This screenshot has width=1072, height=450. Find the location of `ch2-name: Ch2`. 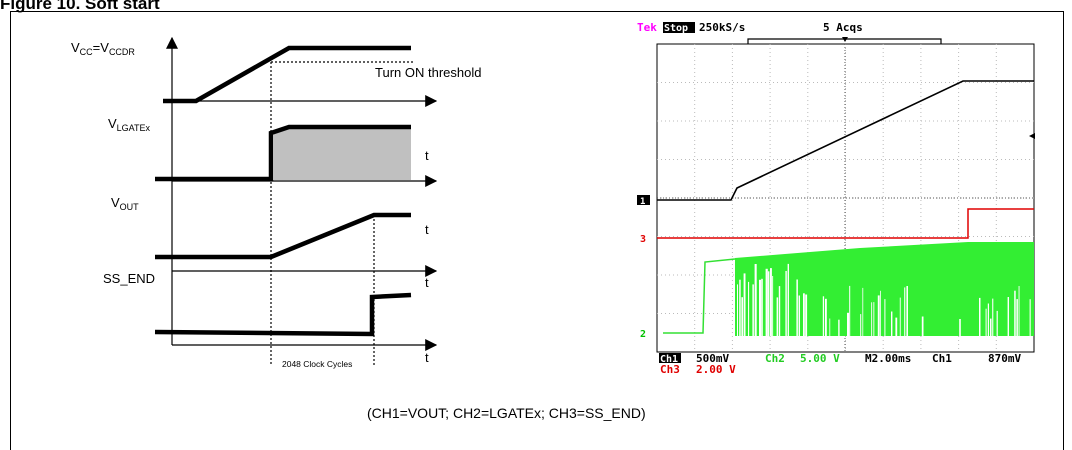

ch2-name: Ch2 is located at coordinates (775, 358).